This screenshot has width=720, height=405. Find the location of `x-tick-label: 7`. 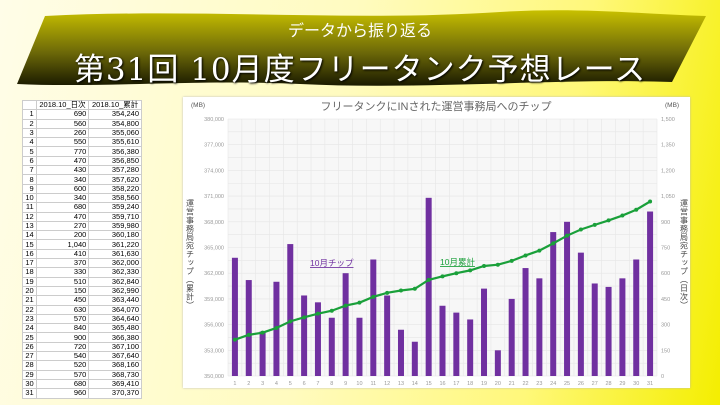

x-tick-label: 7 is located at coordinates (317, 384).